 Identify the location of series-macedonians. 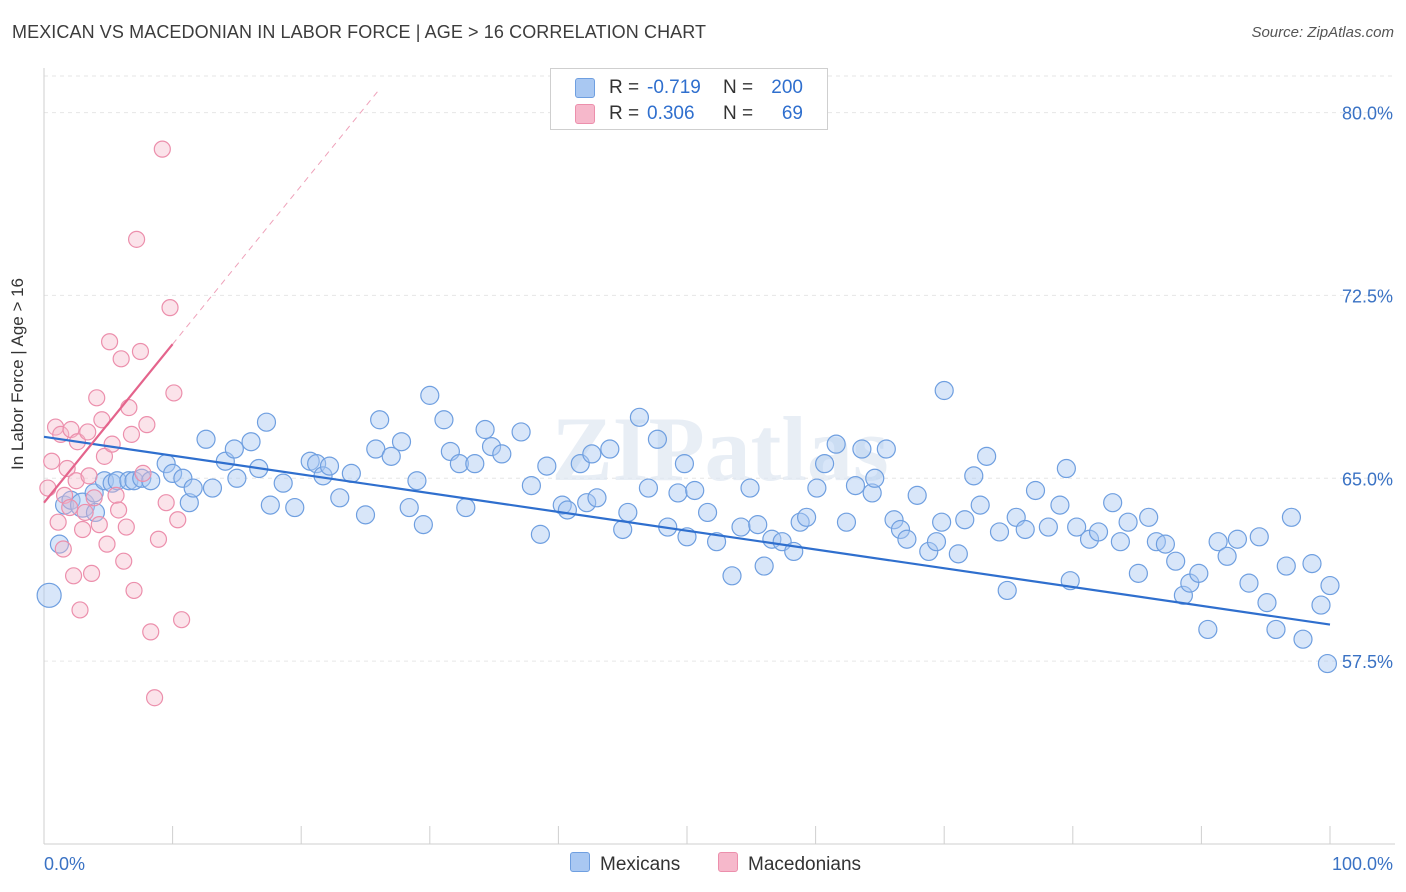
(115, 423).